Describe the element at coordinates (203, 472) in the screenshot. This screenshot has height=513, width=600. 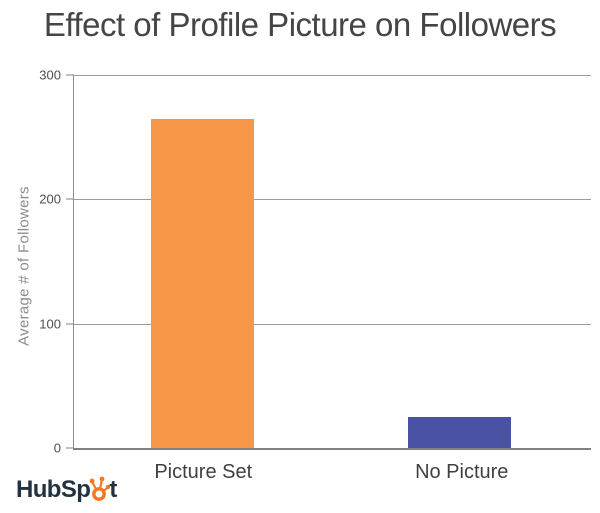
I see `x-category-label-picture-set: Picture Set` at that location.